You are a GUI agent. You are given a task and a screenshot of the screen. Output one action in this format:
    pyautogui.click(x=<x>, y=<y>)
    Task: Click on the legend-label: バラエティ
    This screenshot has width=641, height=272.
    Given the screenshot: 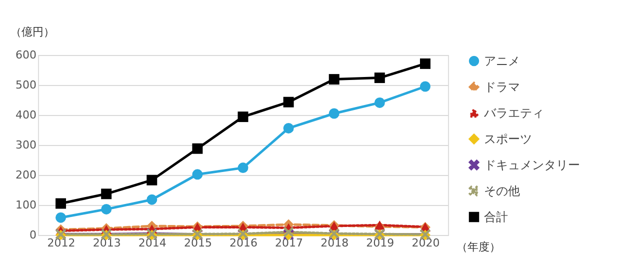 What is the action you would take?
    pyautogui.click(x=513, y=113)
    